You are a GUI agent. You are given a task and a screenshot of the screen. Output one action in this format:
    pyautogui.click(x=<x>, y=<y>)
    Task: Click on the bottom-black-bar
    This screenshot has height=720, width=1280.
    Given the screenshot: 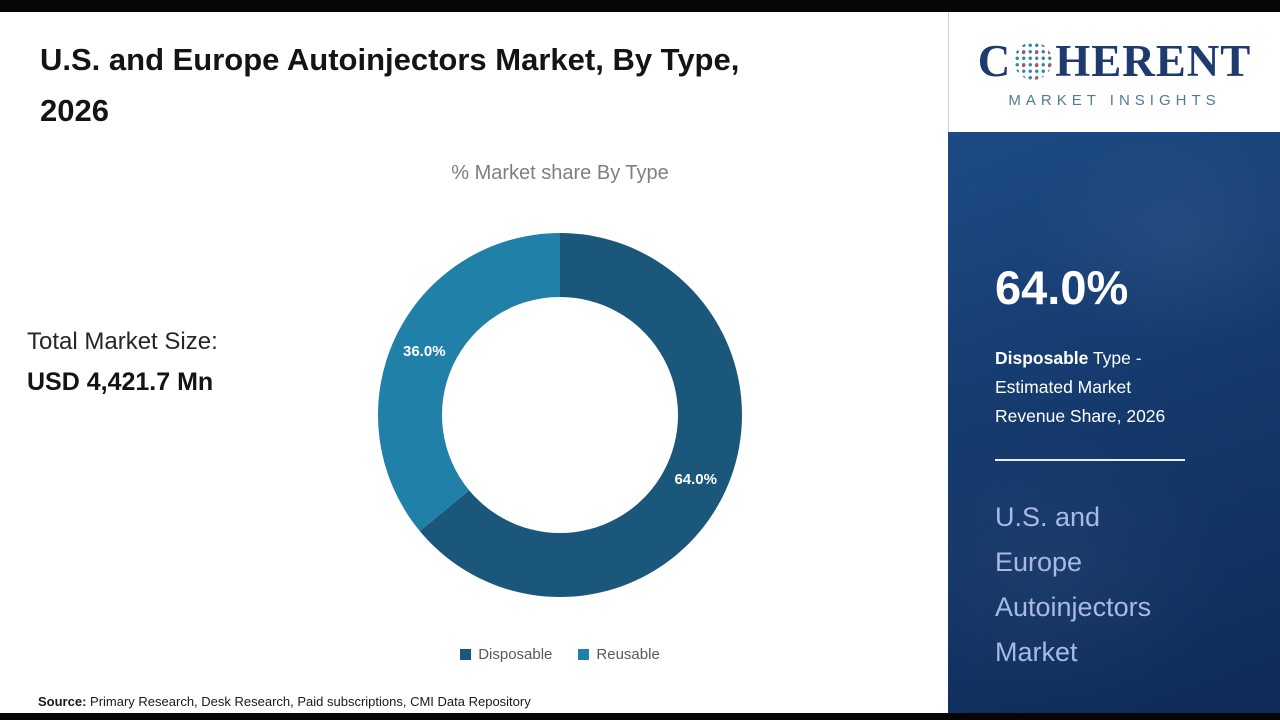 What is the action you would take?
    pyautogui.click(x=640, y=716)
    